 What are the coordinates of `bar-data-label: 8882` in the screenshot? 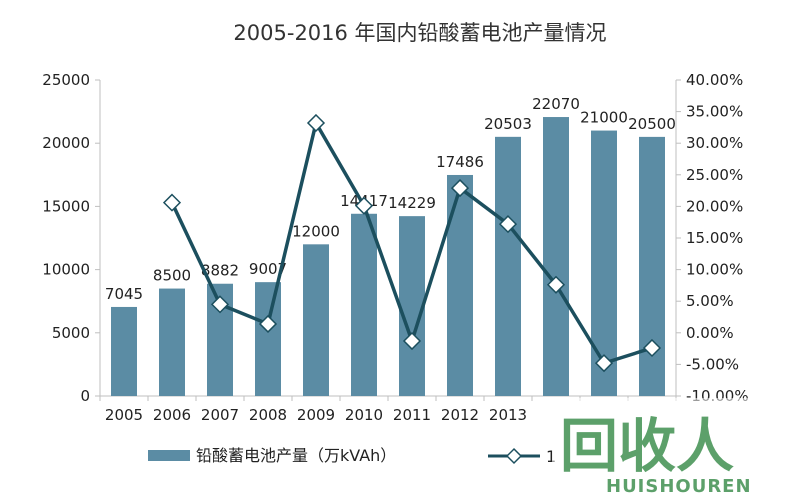 It's located at (220, 271).